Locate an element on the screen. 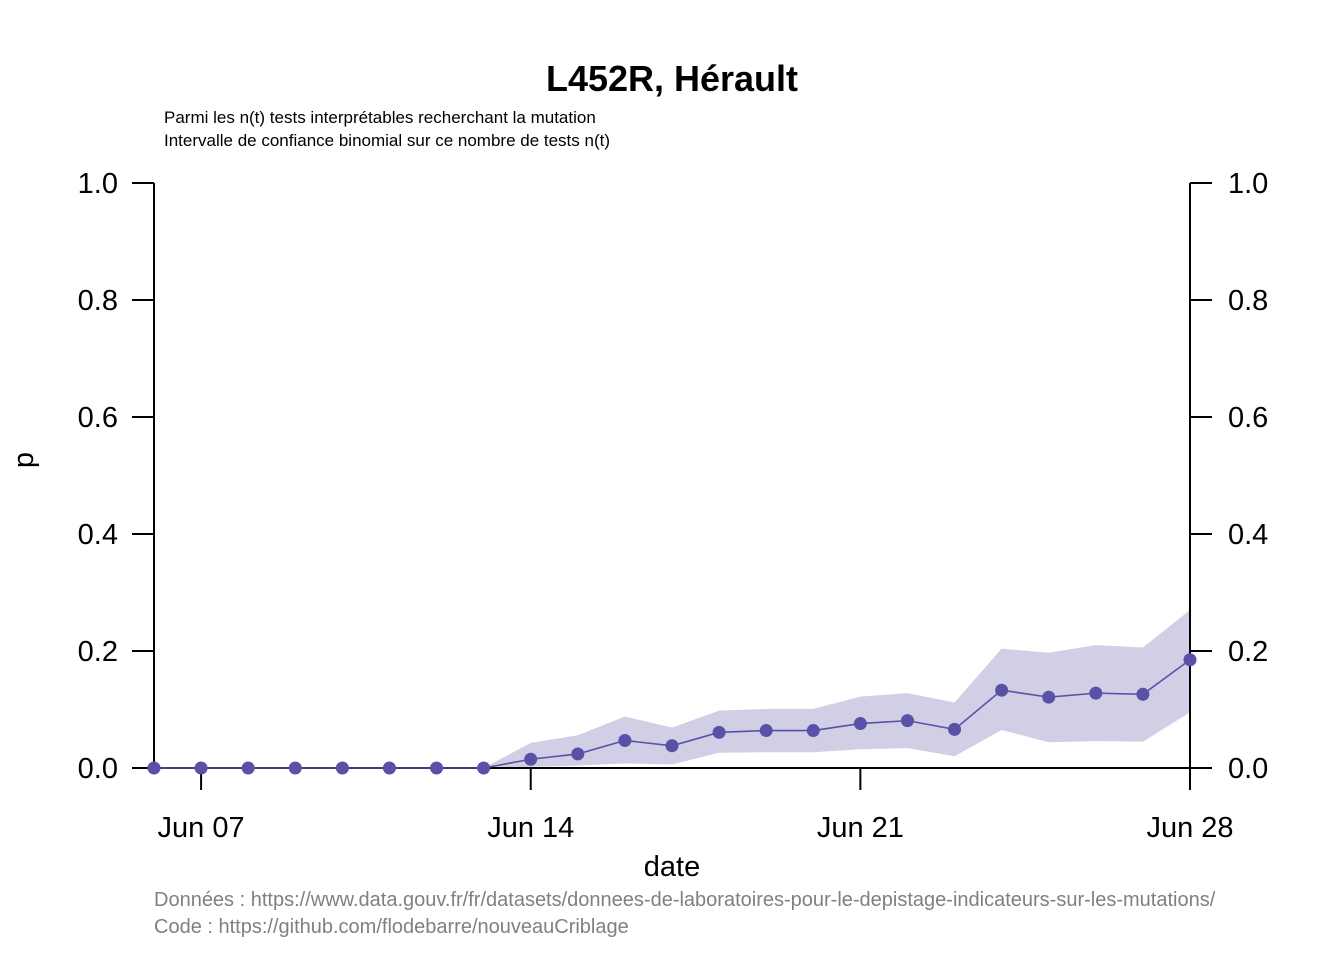  x-tick-label: Jun 14 is located at coordinates (530, 828).